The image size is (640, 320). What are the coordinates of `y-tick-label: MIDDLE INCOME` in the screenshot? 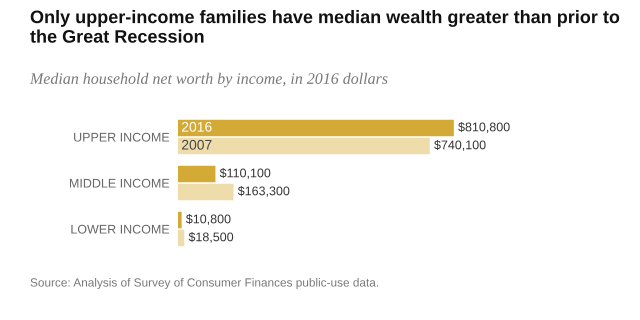 It's located at (120, 183).